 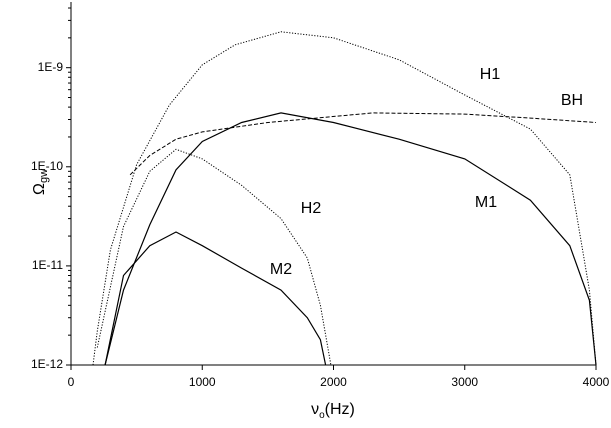 I want to click on x-axis-label: νo(Hz), so click(x=333, y=410).